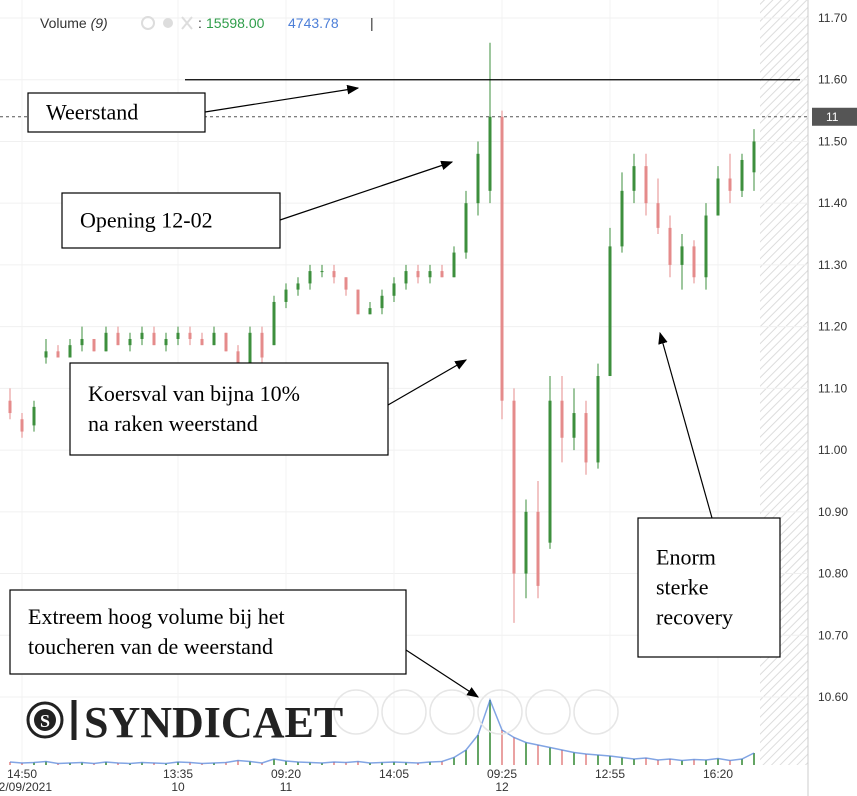 Image resolution: width=857 pixels, height=796 pixels. Describe the element at coordinates (26, 787) in the screenshot. I see `x-tick-sublabel: 02/09/2021` at that location.